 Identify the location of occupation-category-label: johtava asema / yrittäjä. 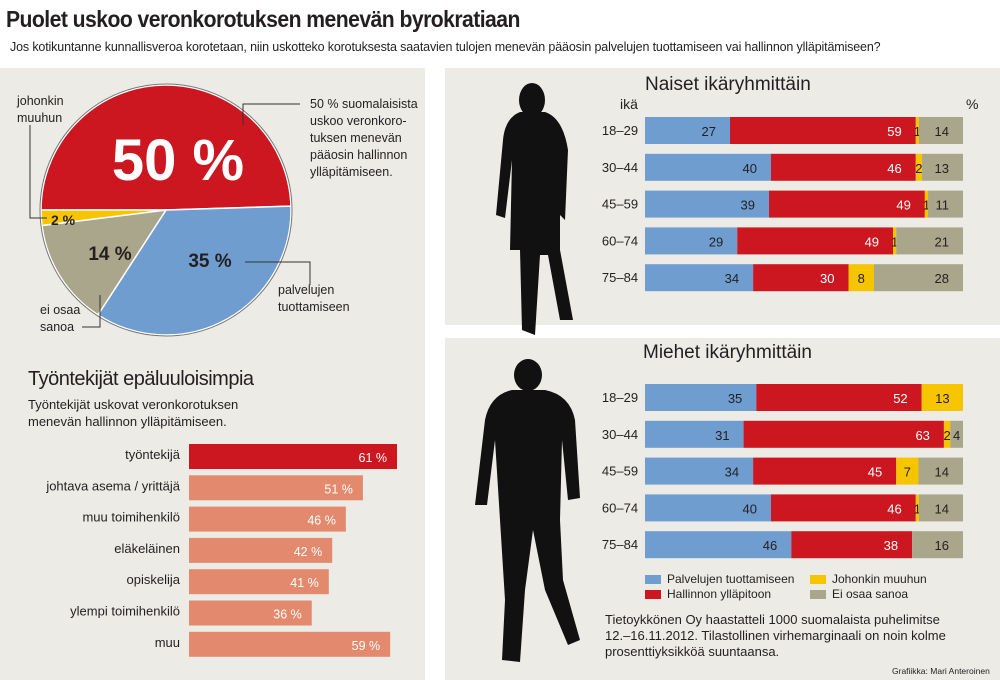
(112, 485).